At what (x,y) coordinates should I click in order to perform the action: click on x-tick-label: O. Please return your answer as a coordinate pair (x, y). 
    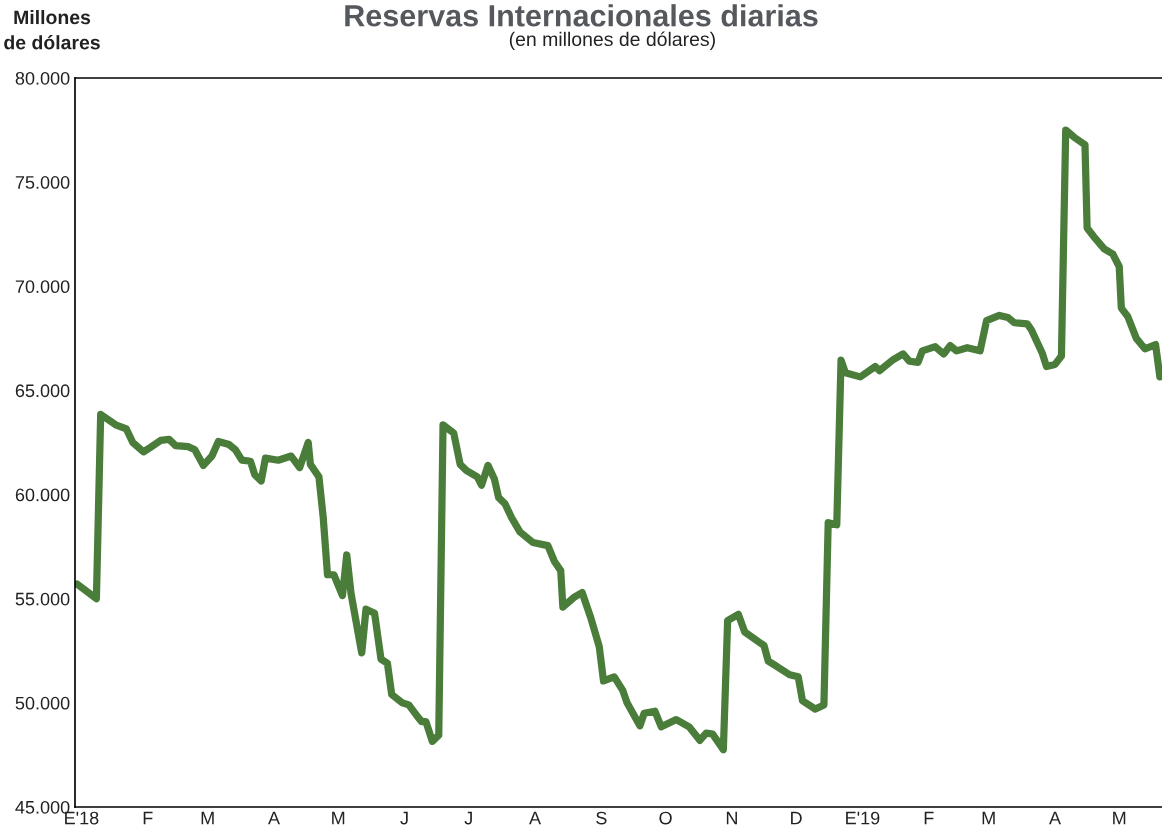
    Looking at the image, I should click on (665, 818).